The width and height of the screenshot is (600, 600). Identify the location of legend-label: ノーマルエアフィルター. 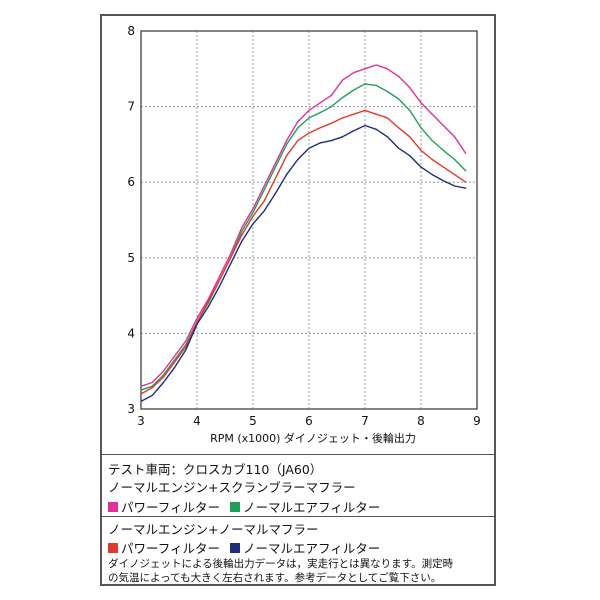
(312, 507).